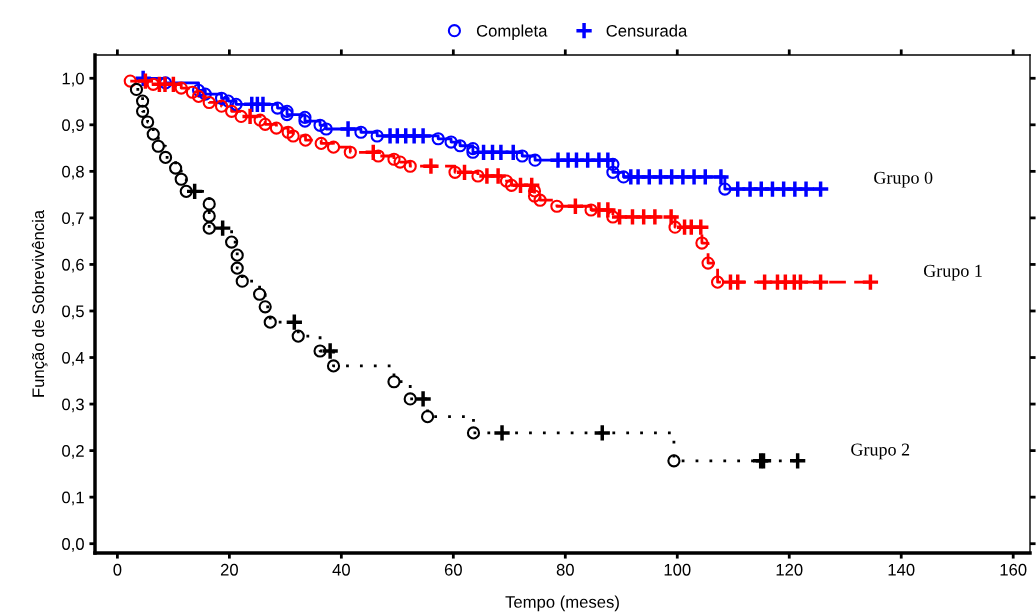  Describe the element at coordinates (73, 545) in the screenshot. I see `y-tick-label: 0,0` at that location.